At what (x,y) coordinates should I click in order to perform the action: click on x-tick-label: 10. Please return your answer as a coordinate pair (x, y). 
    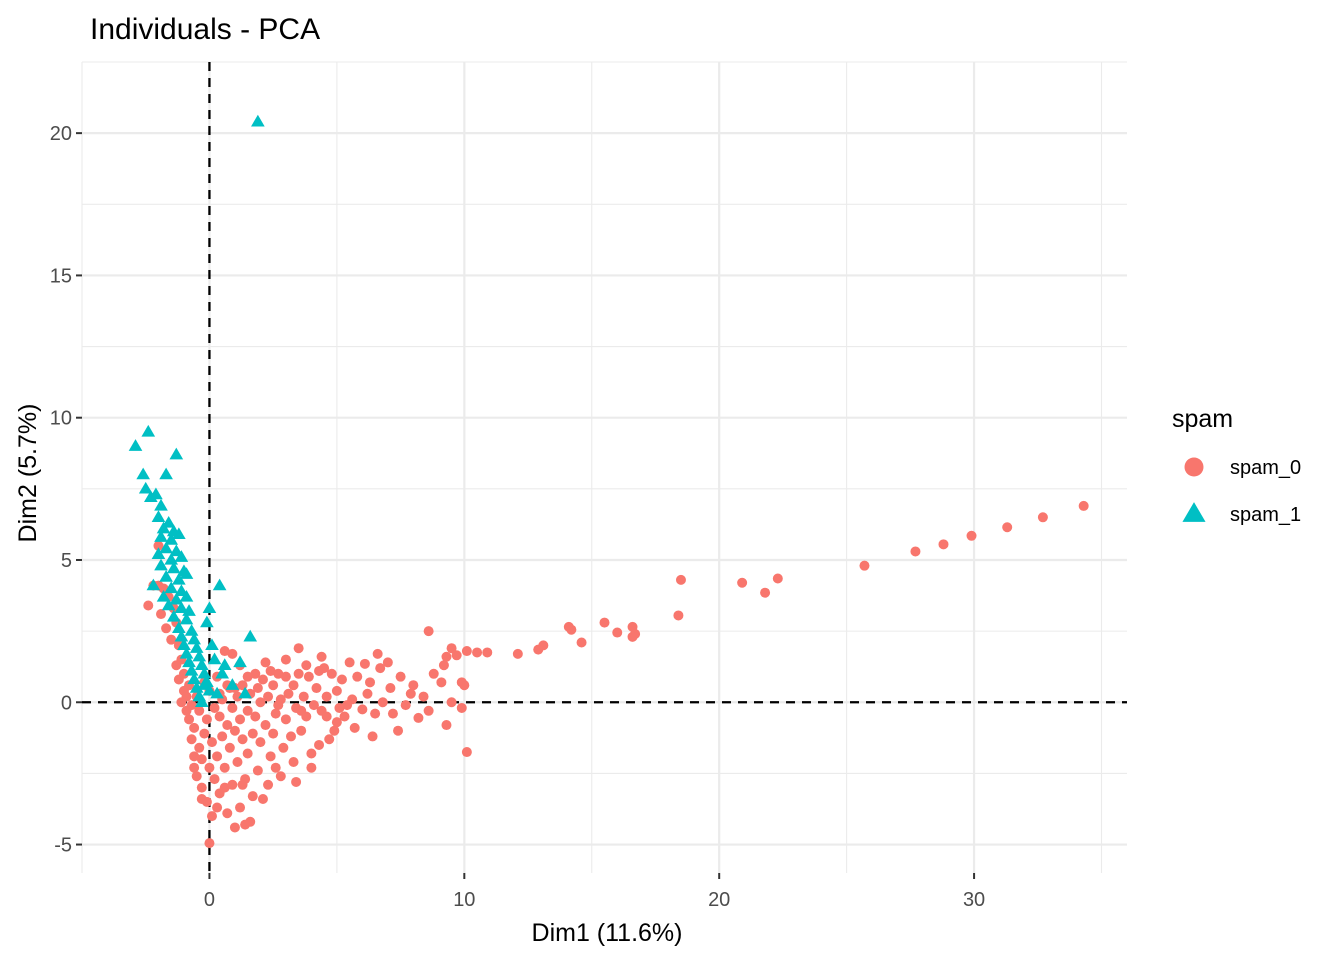
    Looking at the image, I should click on (464, 900).